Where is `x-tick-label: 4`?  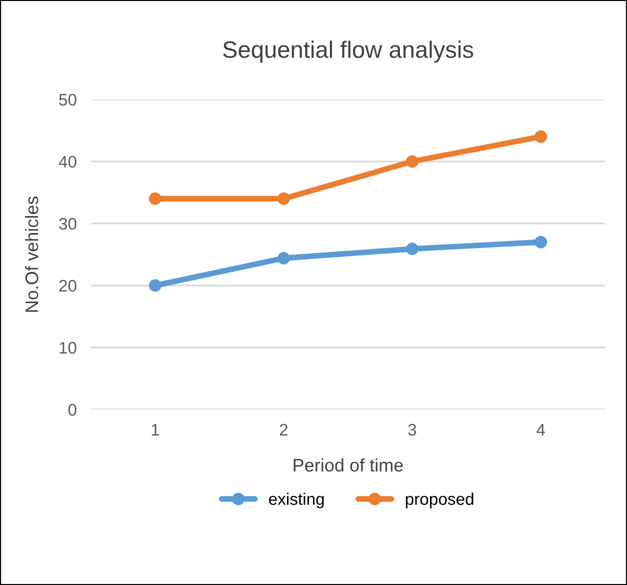 x-tick-label: 4 is located at coordinates (540, 430).